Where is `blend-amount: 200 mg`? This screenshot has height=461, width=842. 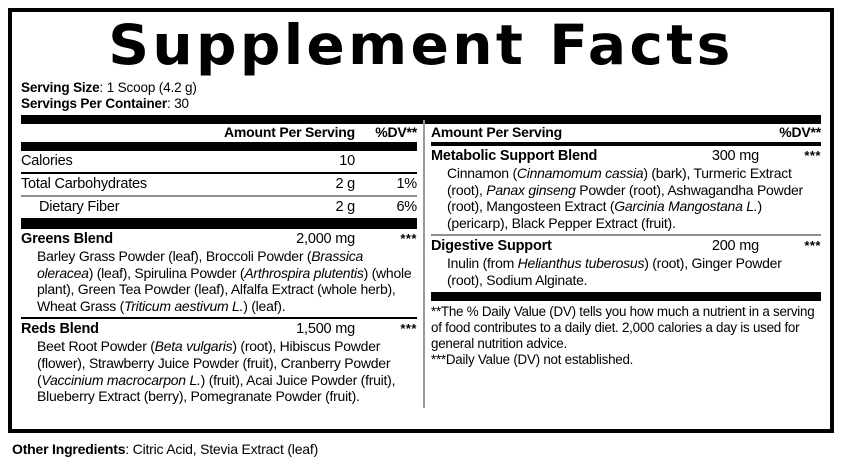 blend-amount: 200 mg is located at coordinates (735, 246).